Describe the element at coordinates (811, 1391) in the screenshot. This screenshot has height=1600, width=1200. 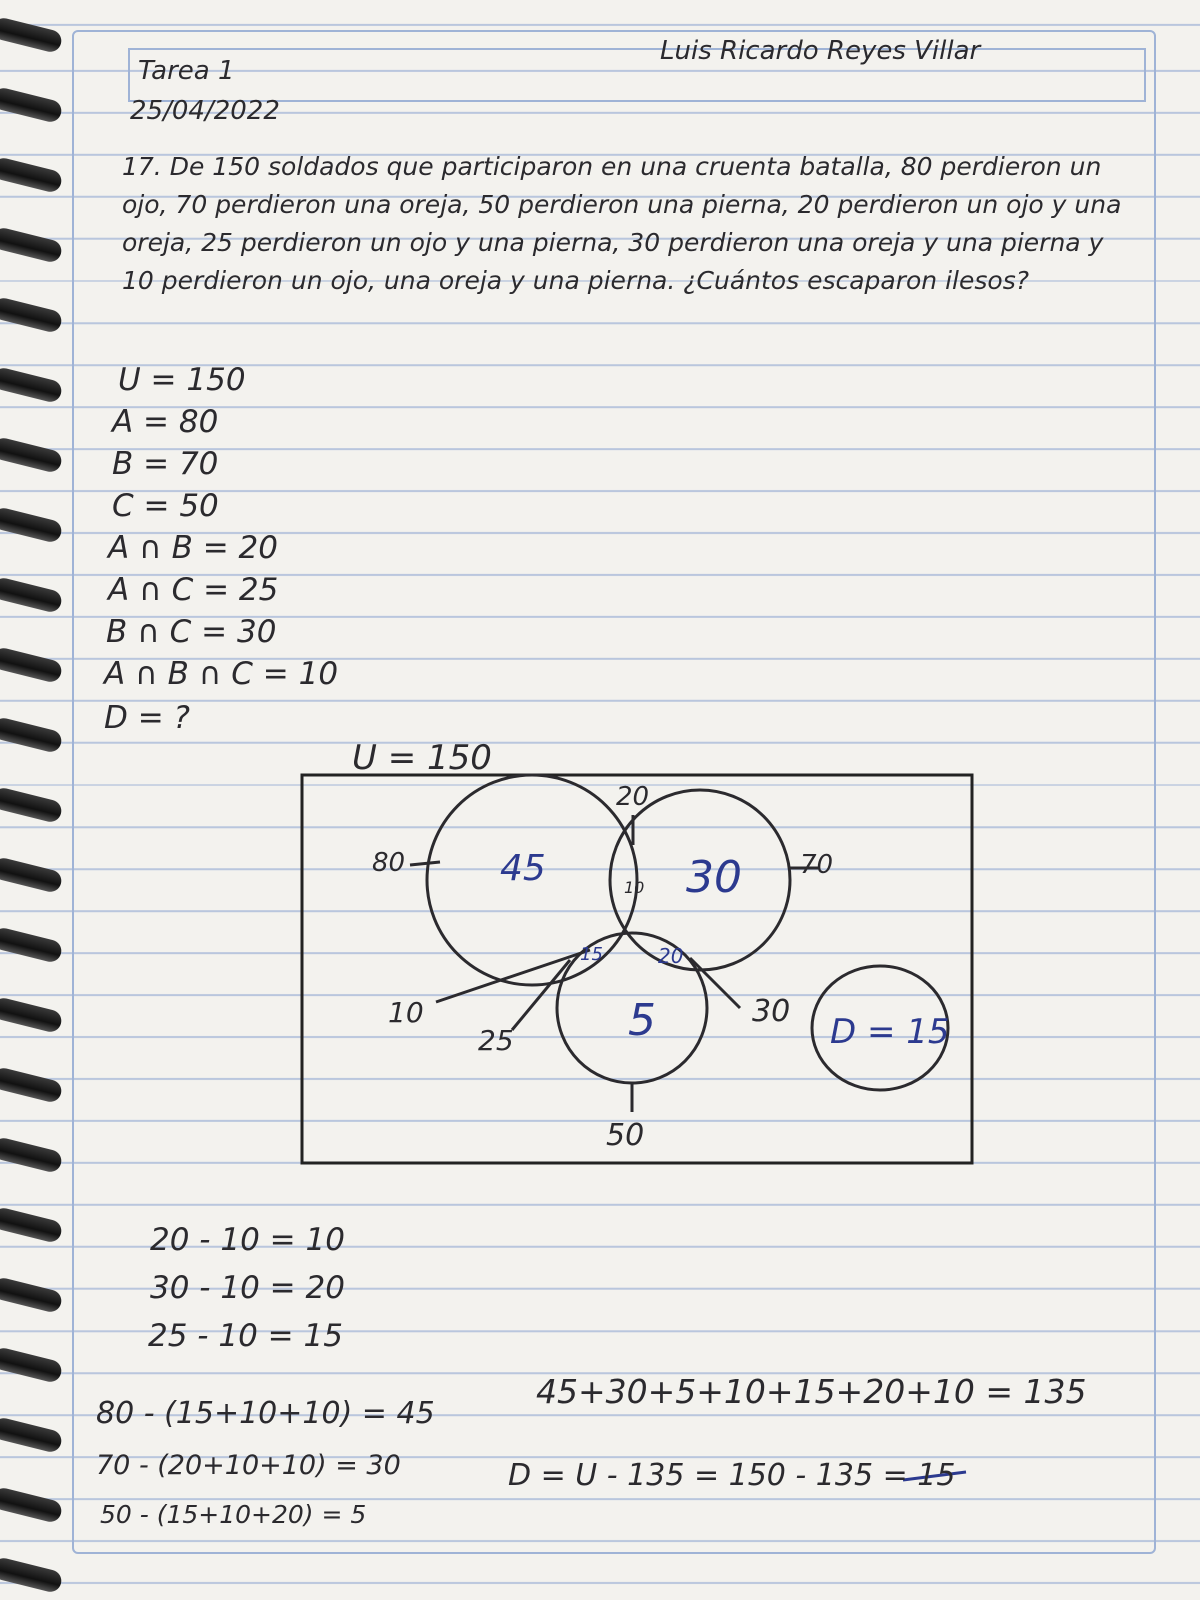
I see `sum-calc: 45+30+5+10+15+20+10 = 135` at that location.